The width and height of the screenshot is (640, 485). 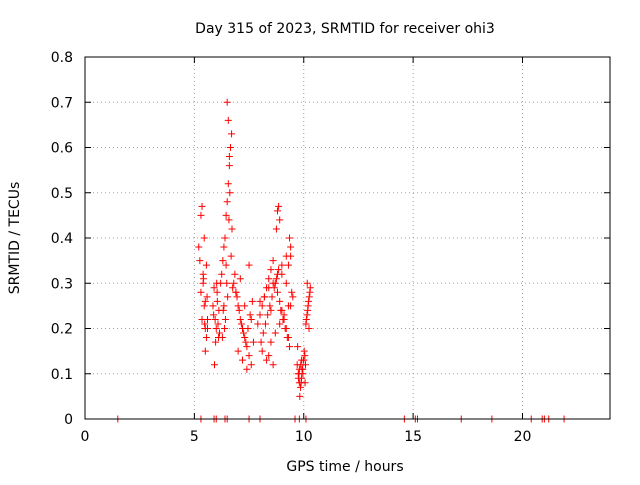 What do you see at coordinates (68, 420) in the screenshot?
I see `y-tick-label: 0` at bounding box center [68, 420].